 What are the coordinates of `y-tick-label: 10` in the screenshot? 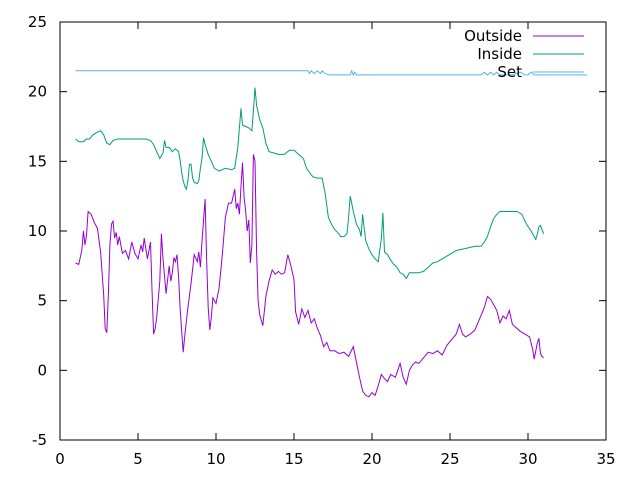 It's located at (37, 231).